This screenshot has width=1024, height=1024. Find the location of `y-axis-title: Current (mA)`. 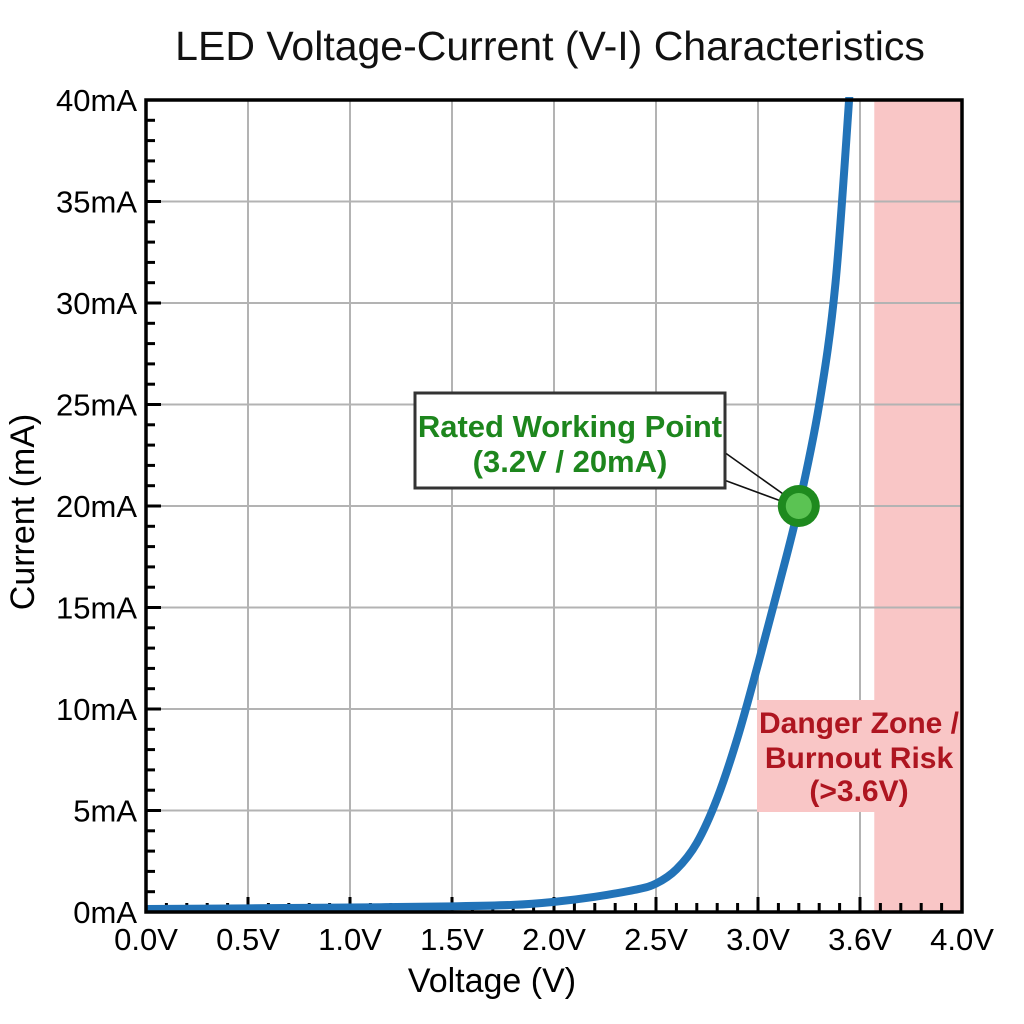

y-axis-title: Current (mA) is located at coordinates (23, 512).